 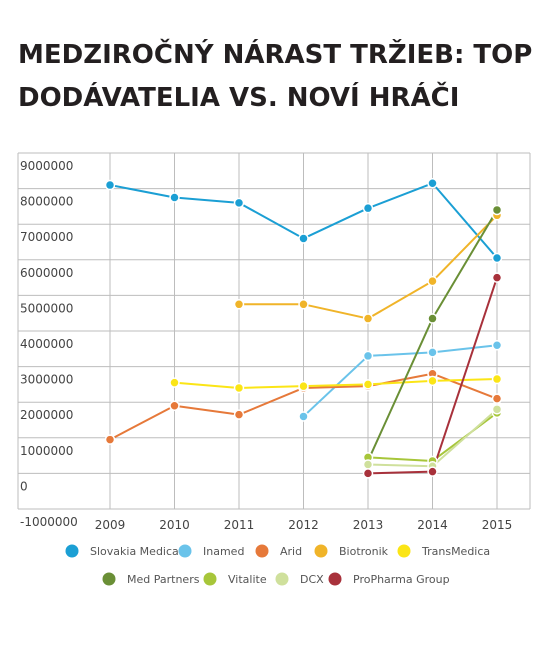 What do you see at coordinates (368, 525) in the screenshot?
I see `x-tick-label: 2013` at bounding box center [368, 525].